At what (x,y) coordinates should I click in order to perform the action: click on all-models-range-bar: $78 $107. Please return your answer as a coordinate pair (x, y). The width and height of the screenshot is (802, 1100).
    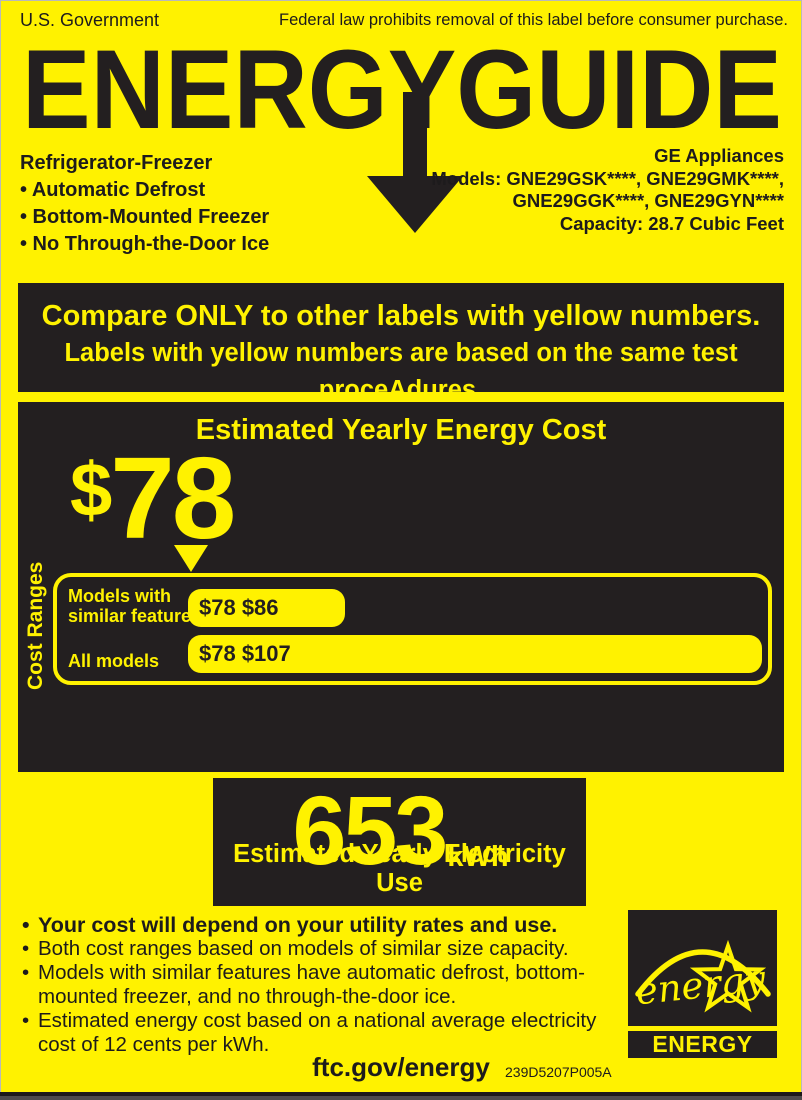
    Looking at the image, I should click on (475, 654).